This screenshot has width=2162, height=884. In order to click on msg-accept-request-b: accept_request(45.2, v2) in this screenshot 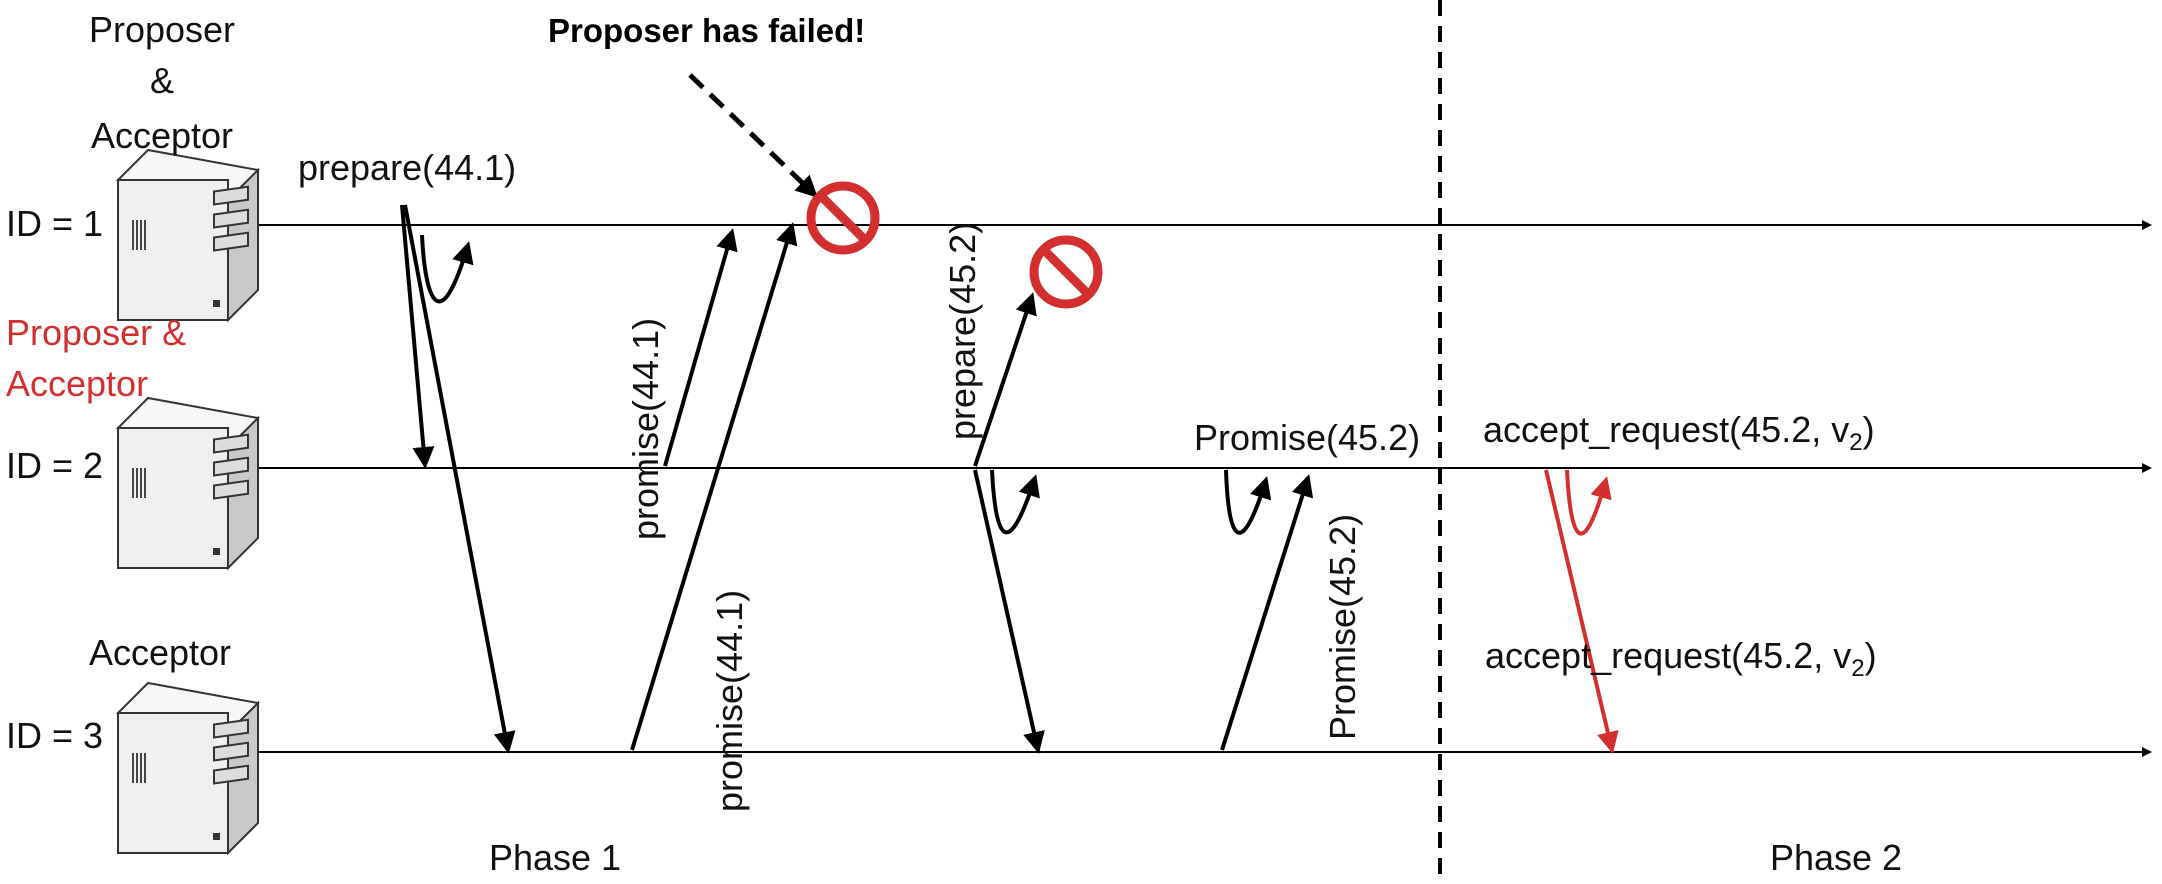, I will do `click(1681, 658)`.